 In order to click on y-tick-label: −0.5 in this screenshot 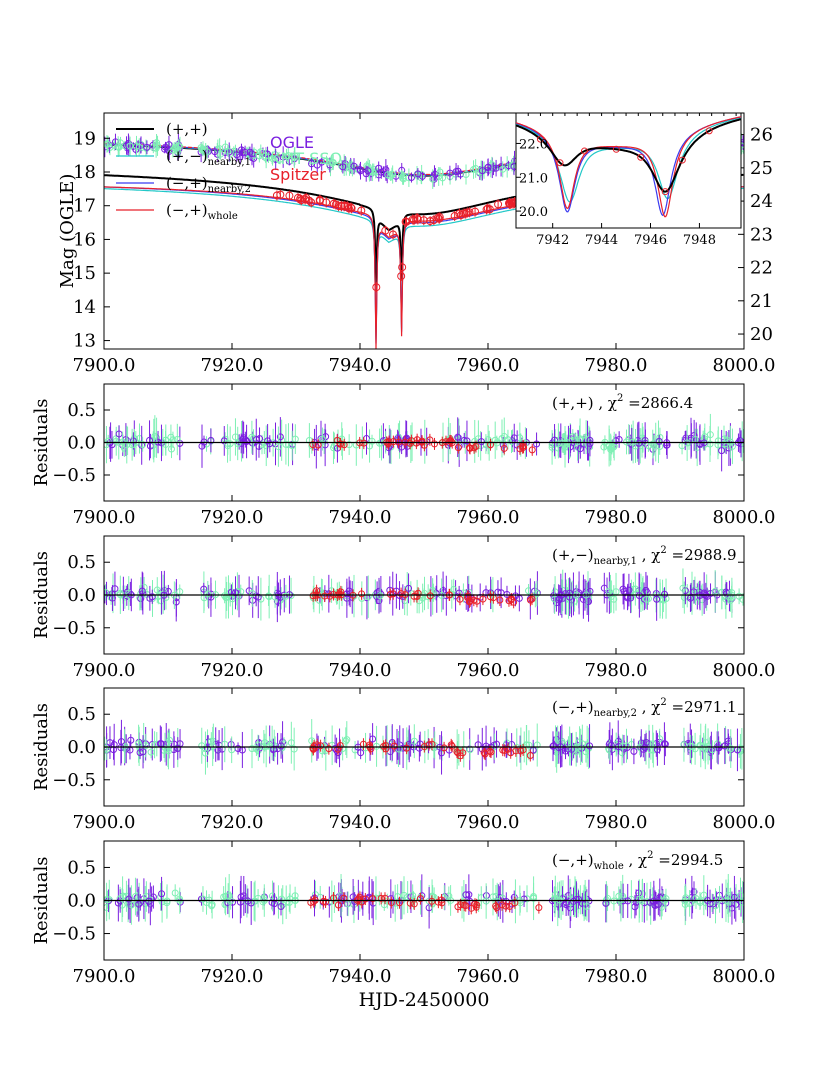, I will do `click(74, 475)`.